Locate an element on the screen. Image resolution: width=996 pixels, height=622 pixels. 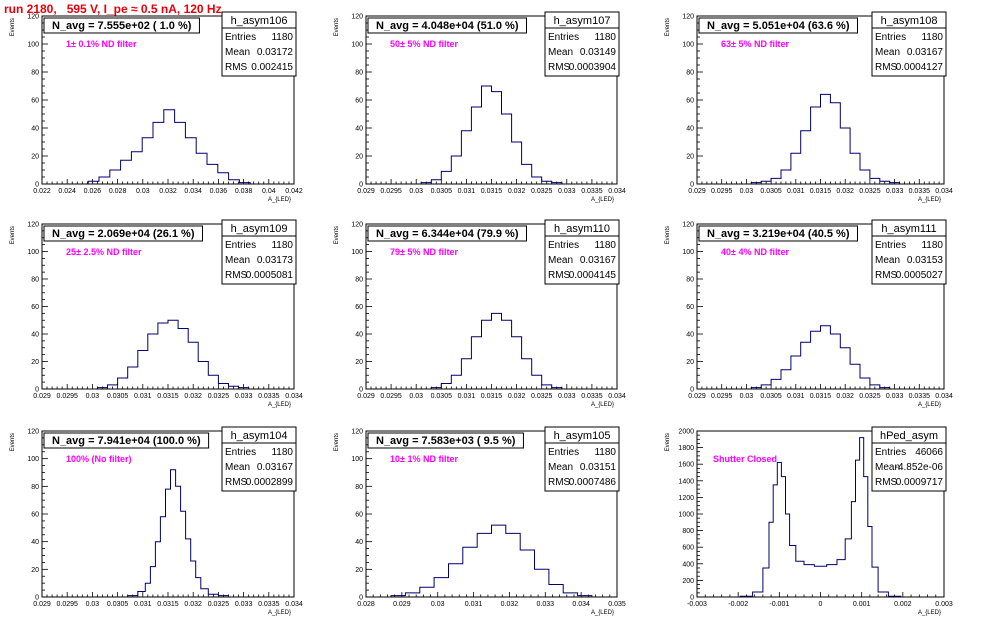
x-tick-label: 0.042 is located at coordinates (294, 191).